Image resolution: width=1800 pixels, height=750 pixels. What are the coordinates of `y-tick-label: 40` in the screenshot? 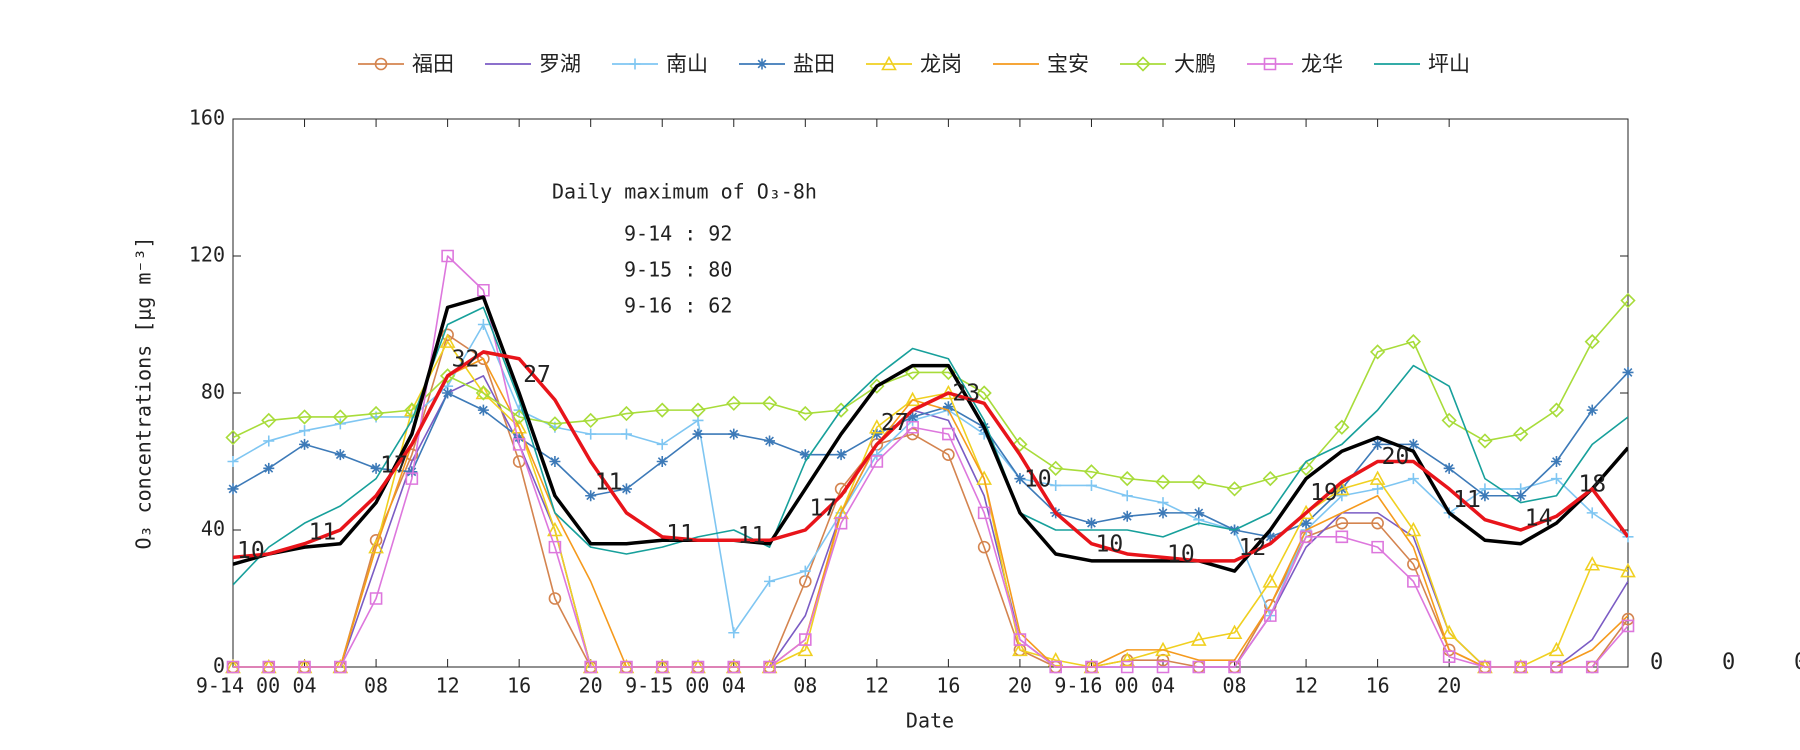 It's located at (213, 529).